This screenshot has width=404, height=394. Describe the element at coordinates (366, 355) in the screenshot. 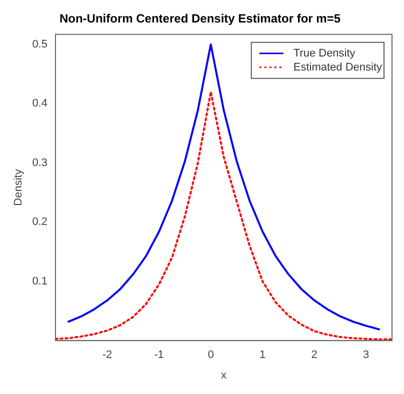

I see `x-tick-label: 3` at that location.